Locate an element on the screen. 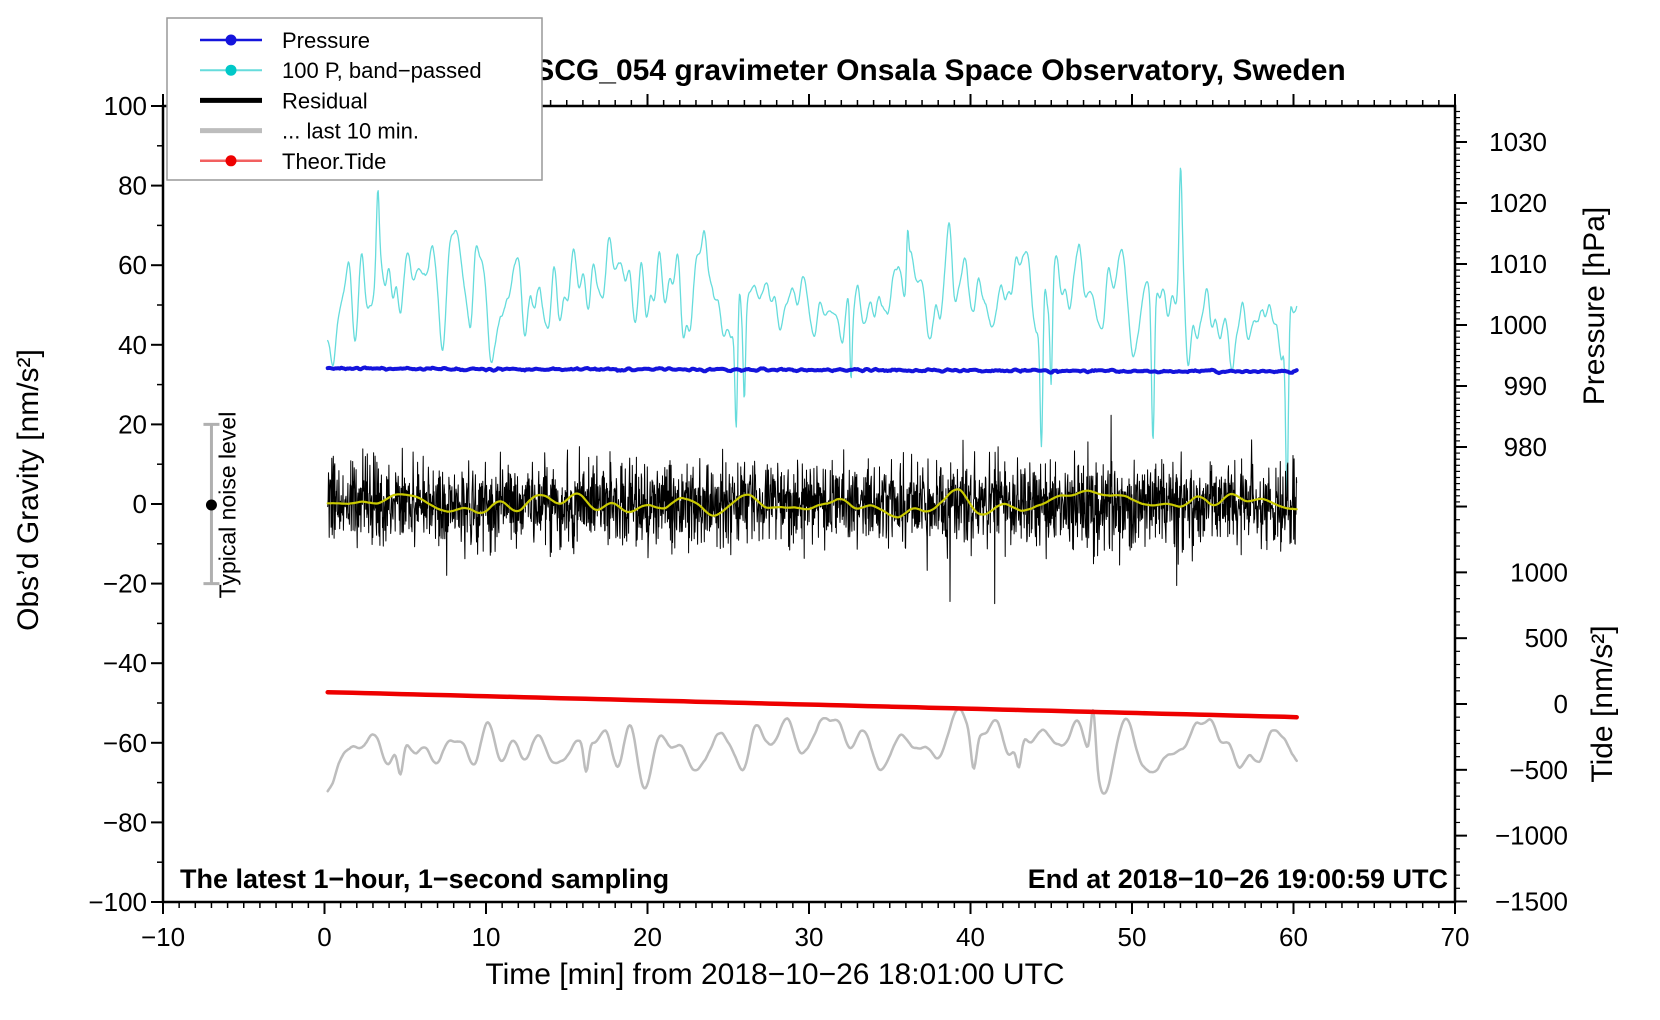 The width and height of the screenshot is (1660, 1020). x-tick-label: 10 is located at coordinates (486, 937).